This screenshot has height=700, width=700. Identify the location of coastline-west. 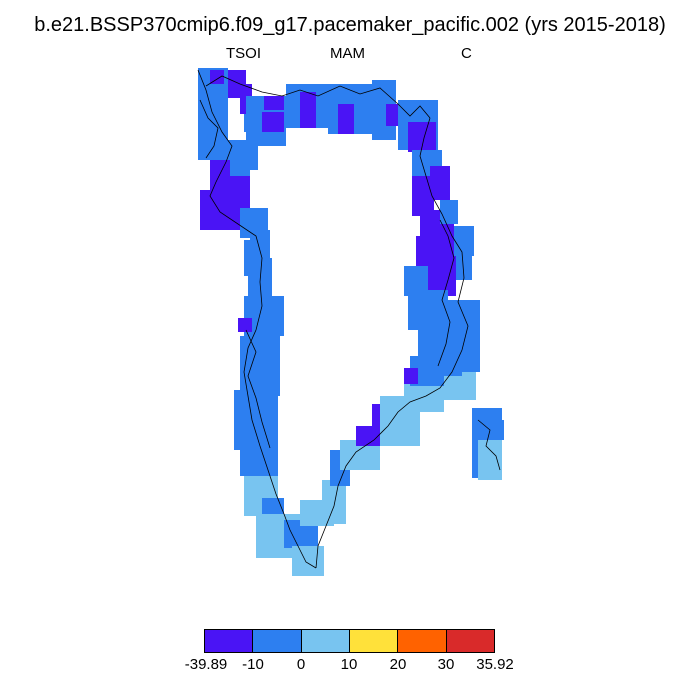
(257, 319).